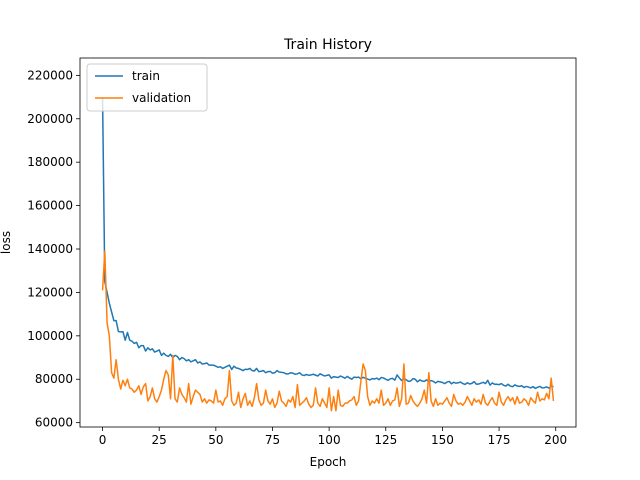  What do you see at coordinates (103, 440) in the screenshot?
I see `x-tick-label: 0` at bounding box center [103, 440].